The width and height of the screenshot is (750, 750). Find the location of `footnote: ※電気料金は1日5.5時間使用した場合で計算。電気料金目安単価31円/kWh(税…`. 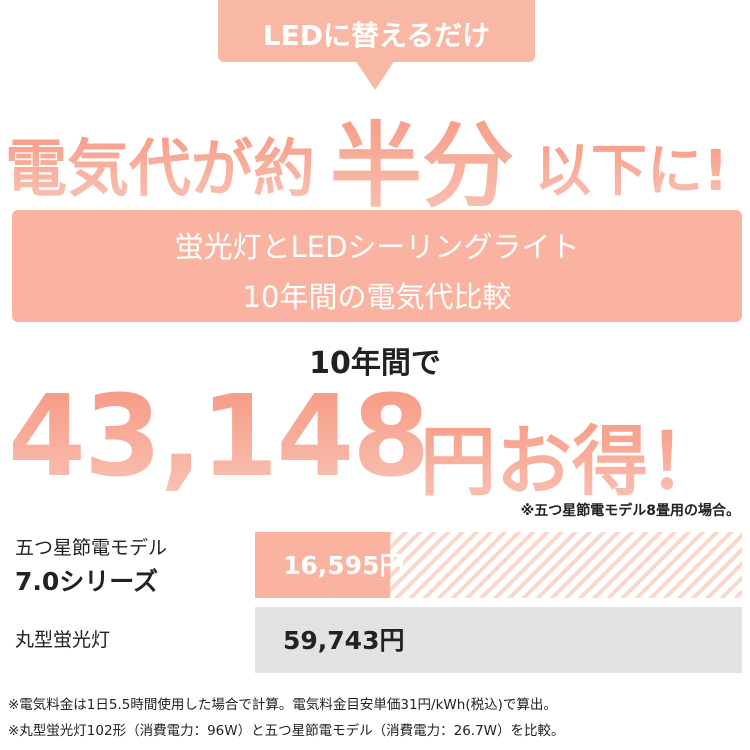

footnote: ※電気料金は1日5.5時間使用した場合で計算。電気料金目安単価31円/kWh(税… is located at coordinates (282, 705).